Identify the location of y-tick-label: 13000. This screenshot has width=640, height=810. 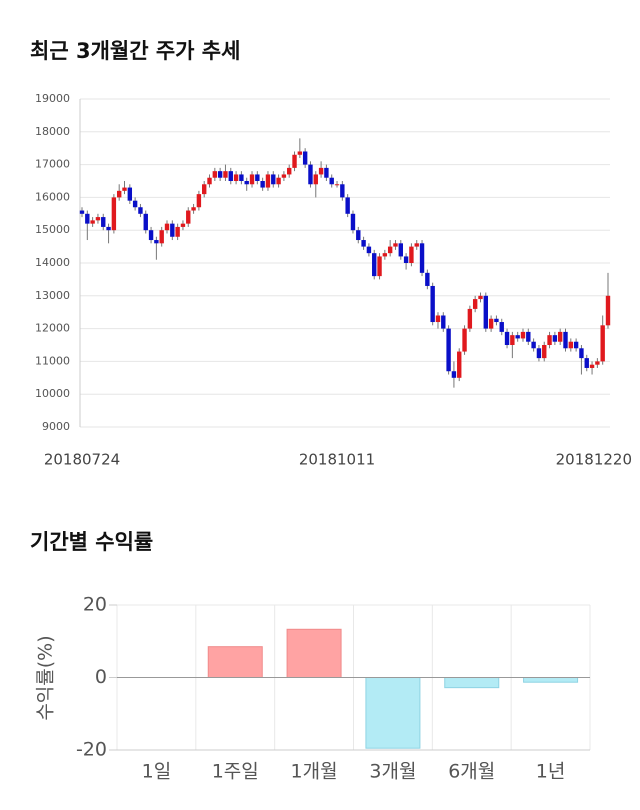
(52, 295).